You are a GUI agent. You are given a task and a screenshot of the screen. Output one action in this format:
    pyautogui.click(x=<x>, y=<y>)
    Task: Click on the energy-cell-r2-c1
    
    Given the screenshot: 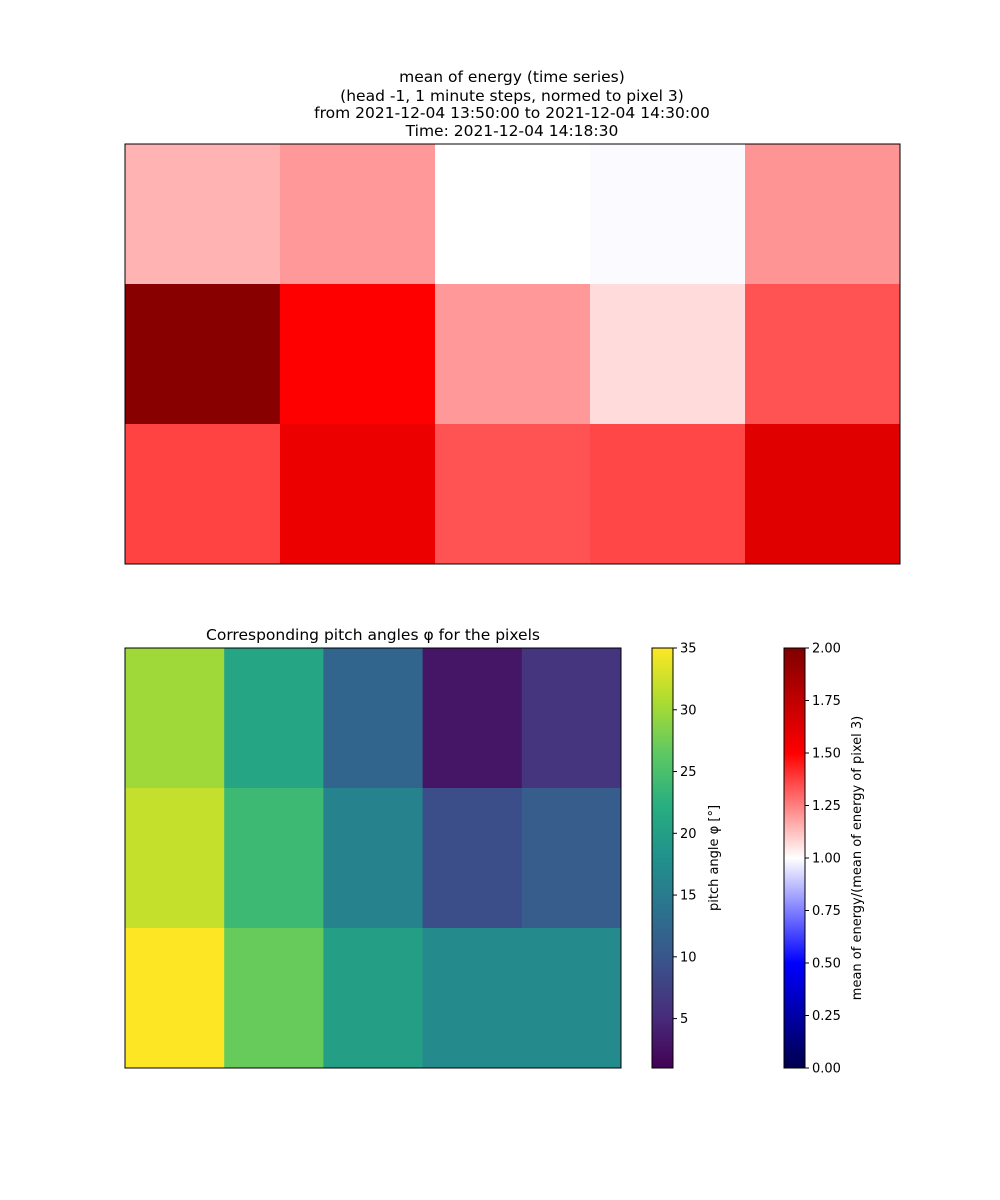 What is the action you would take?
    pyautogui.click(x=358, y=494)
    